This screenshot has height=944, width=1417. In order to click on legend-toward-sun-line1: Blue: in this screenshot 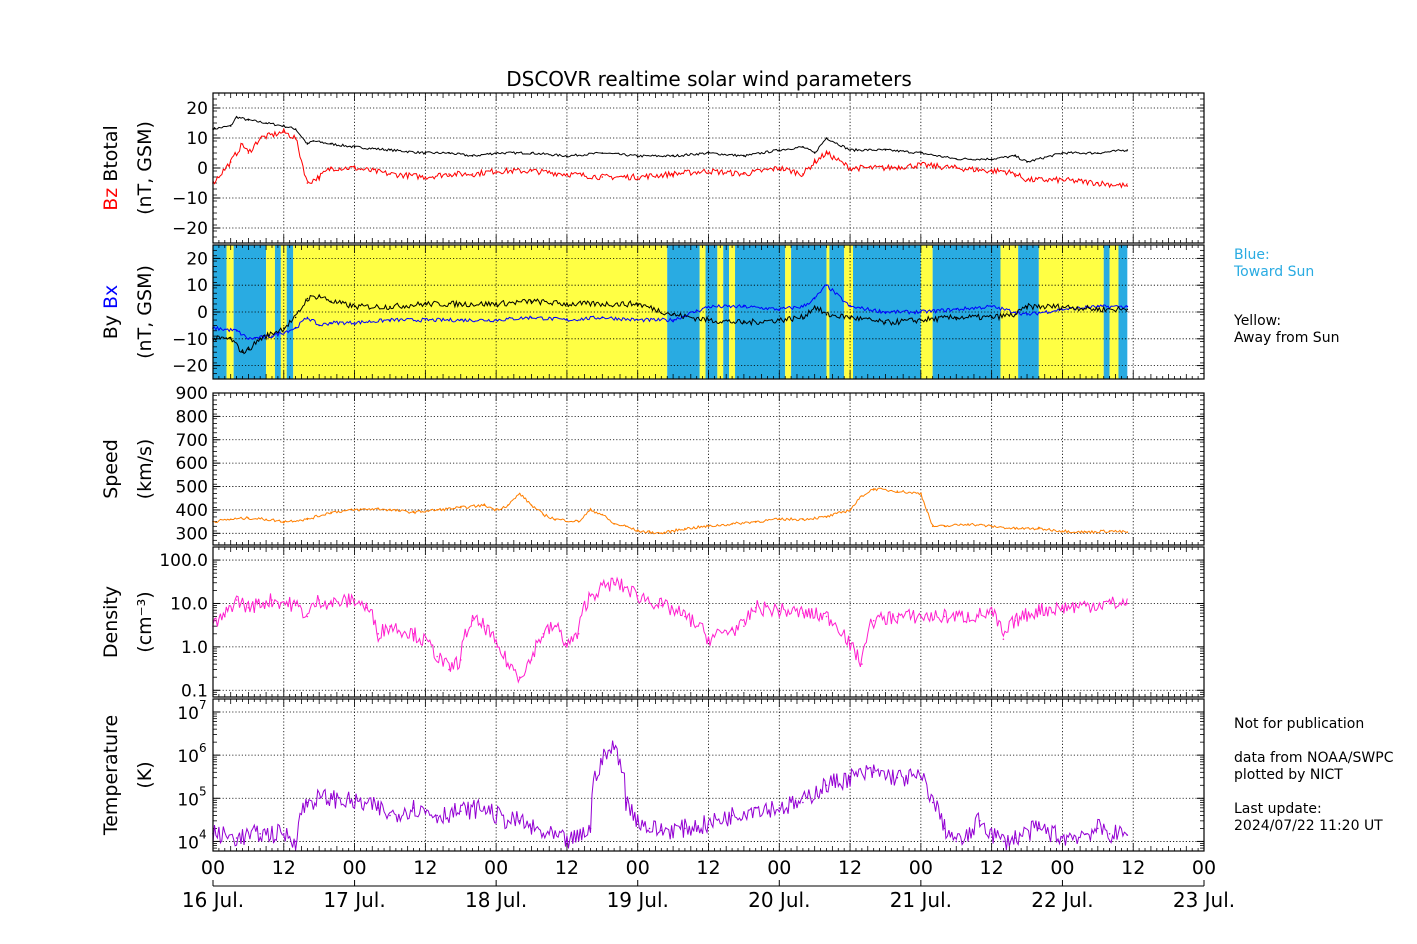, I will do `click(1252, 255)`.